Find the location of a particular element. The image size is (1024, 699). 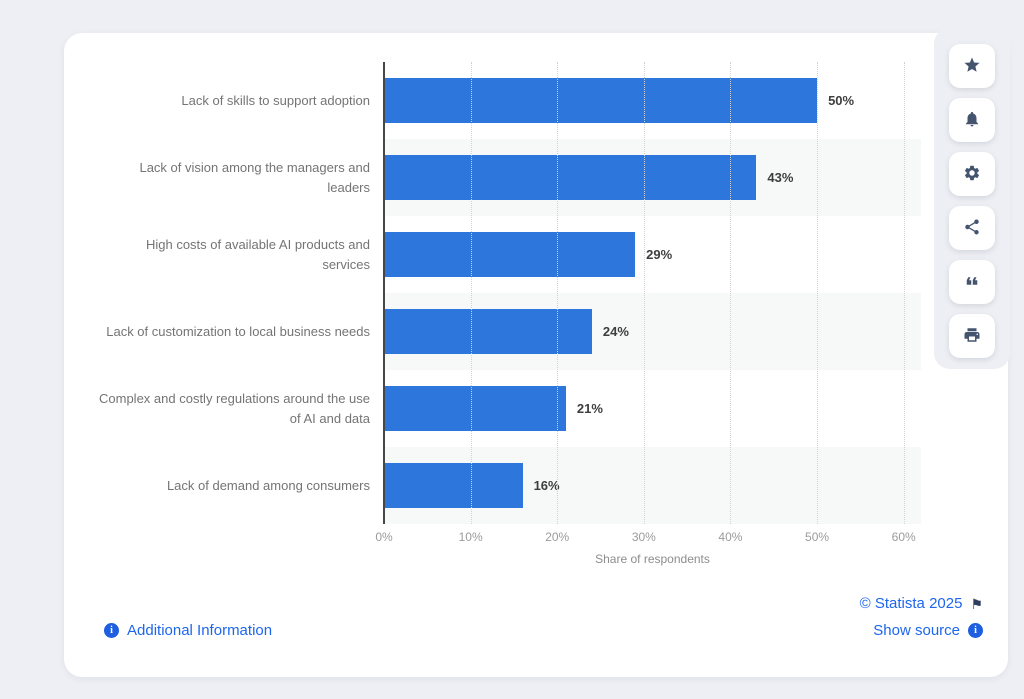

share-button is located at coordinates (972, 228).